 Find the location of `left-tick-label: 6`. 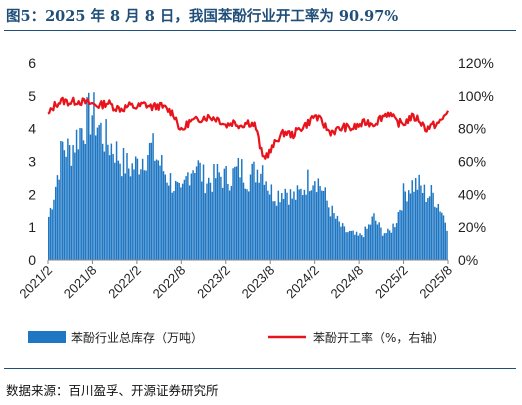

left-tick-label: 6 is located at coordinates (32, 63).